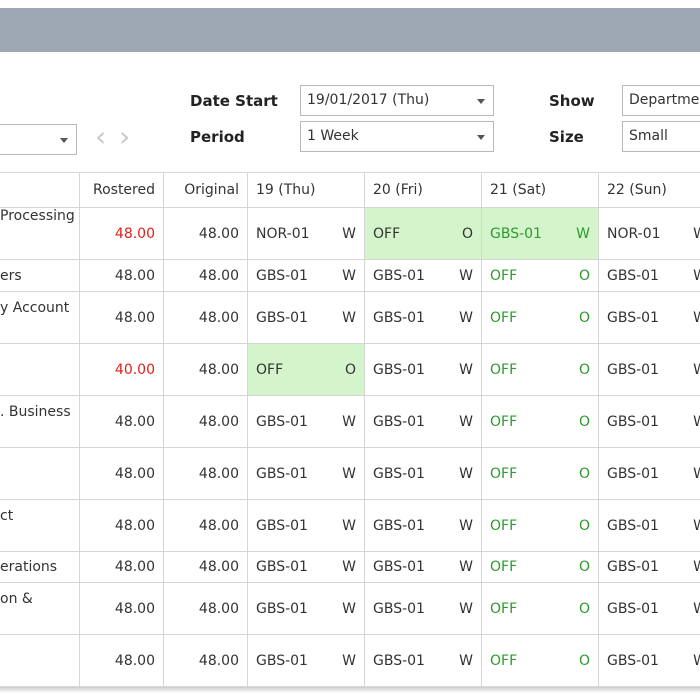 This screenshot has height=700, width=700. Describe the element at coordinates (350, 30) in the screenshot. I see `header-bar` at that location.